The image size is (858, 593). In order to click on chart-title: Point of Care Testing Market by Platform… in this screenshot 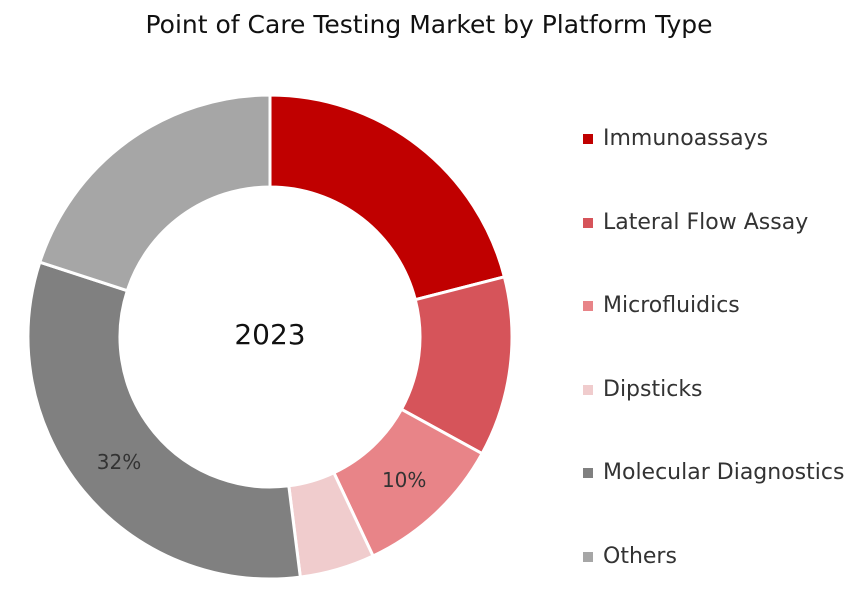, I will do `click(429, 24)`.